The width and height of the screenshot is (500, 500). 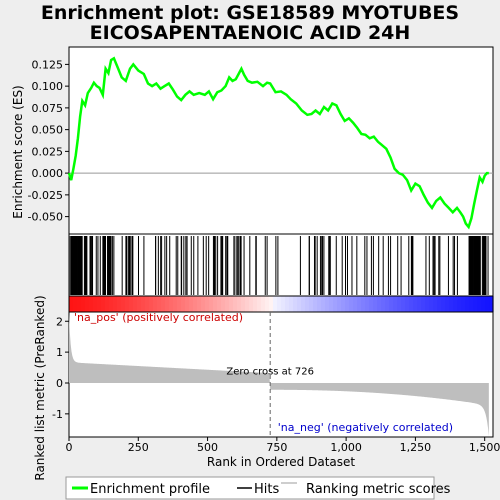 What do you see at coordinates (346, 447) in the screenshot?
I see `x-tick-label: 1,000` at bounding box center [346, 447].